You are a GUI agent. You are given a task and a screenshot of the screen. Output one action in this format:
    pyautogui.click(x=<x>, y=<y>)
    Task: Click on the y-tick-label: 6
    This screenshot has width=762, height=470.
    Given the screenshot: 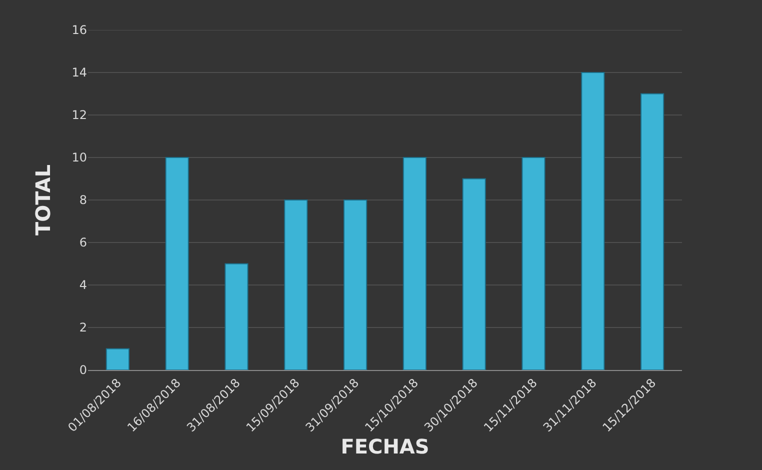 What is the action you would take?
    pyautogui.click(x=83, y=243)
    